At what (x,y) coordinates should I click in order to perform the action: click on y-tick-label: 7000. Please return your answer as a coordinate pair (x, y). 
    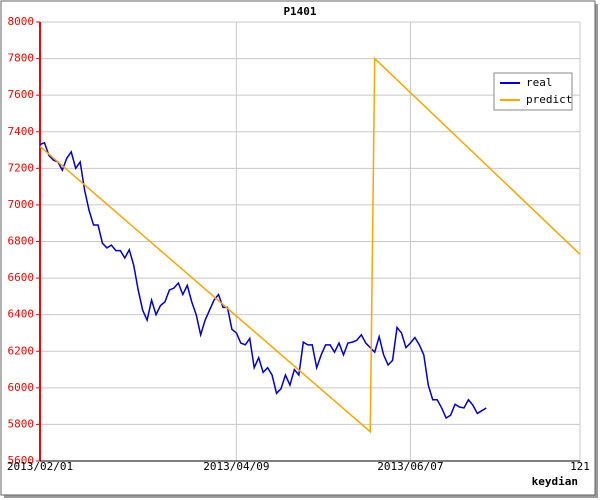
    Looking at the image, I should click on (21, 204).